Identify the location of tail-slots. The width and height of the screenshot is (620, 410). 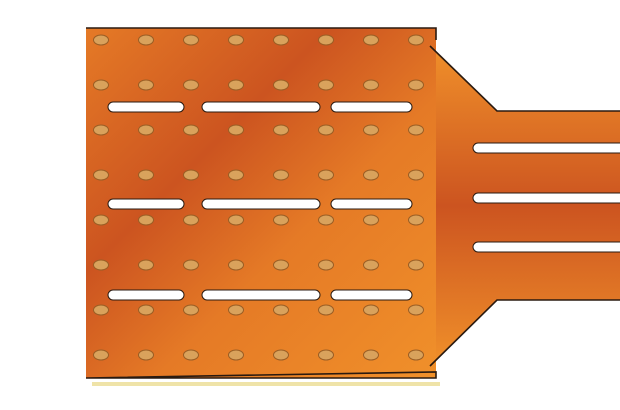
(546, 197).